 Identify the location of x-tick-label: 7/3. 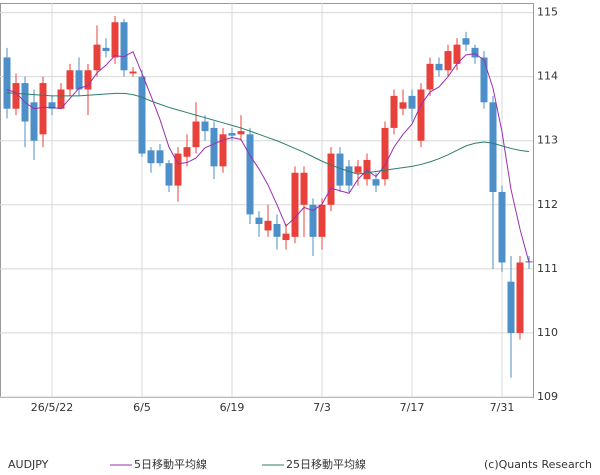
(322, 407).